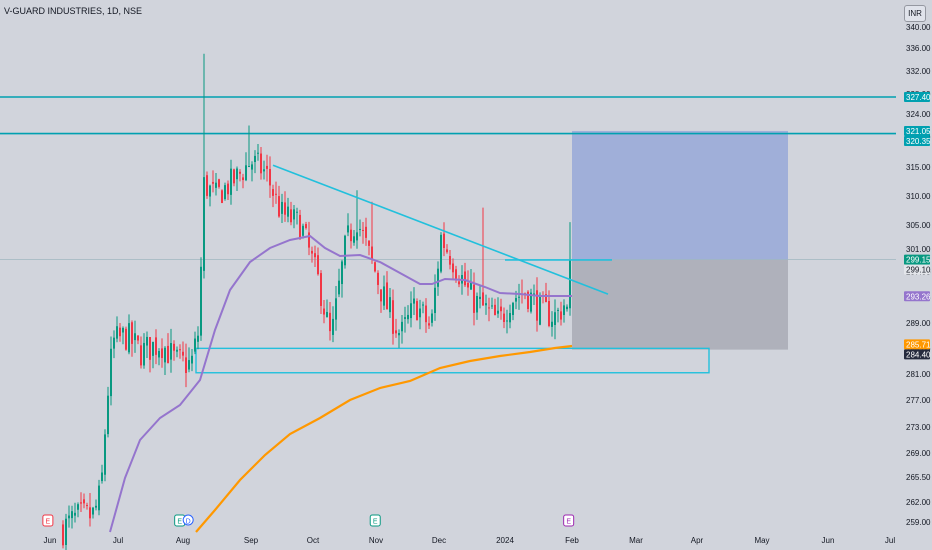 The width and height of the screenshot is (932, 550). I want to click on y-axis-label: 315.00, so click(918, 167).